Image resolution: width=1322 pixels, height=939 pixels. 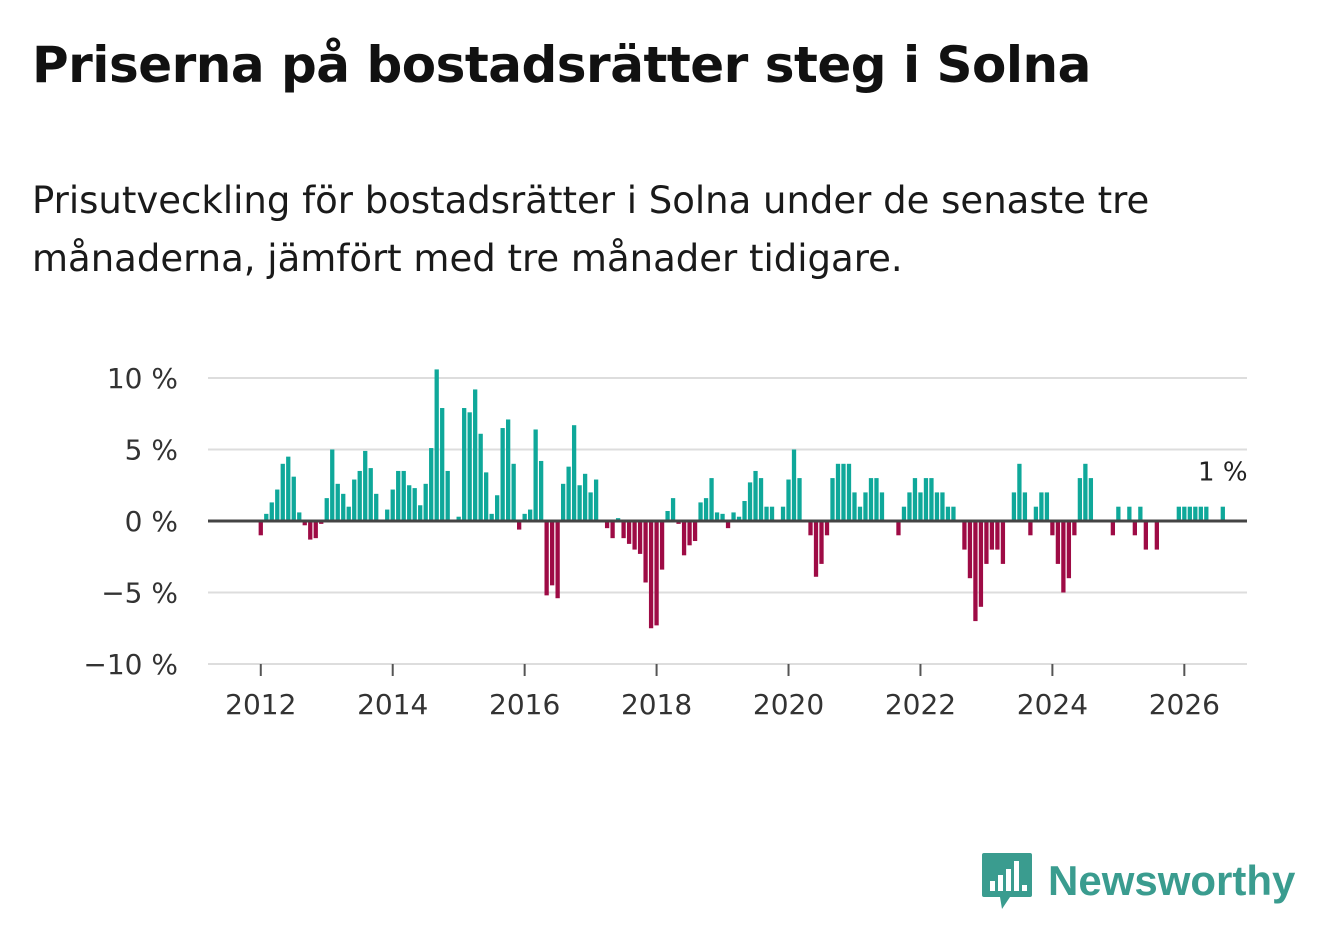 I want to click on y-tick-label: 0 %, so click(x=151, y=521).